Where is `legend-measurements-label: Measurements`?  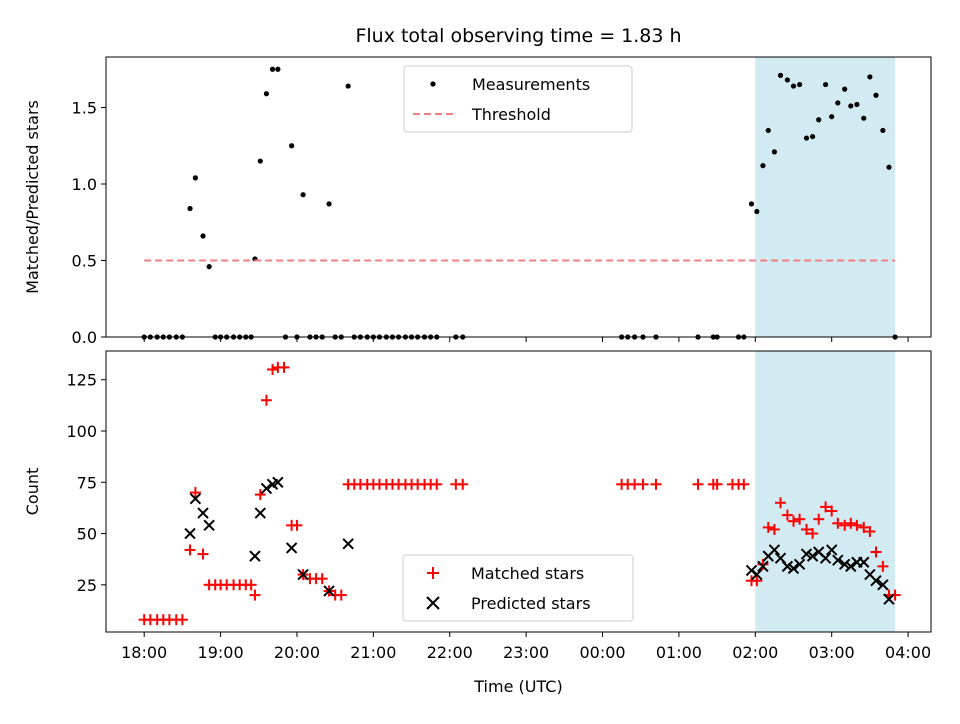 legend-measurements-label: Measurements is located at coordinates (531, 84).